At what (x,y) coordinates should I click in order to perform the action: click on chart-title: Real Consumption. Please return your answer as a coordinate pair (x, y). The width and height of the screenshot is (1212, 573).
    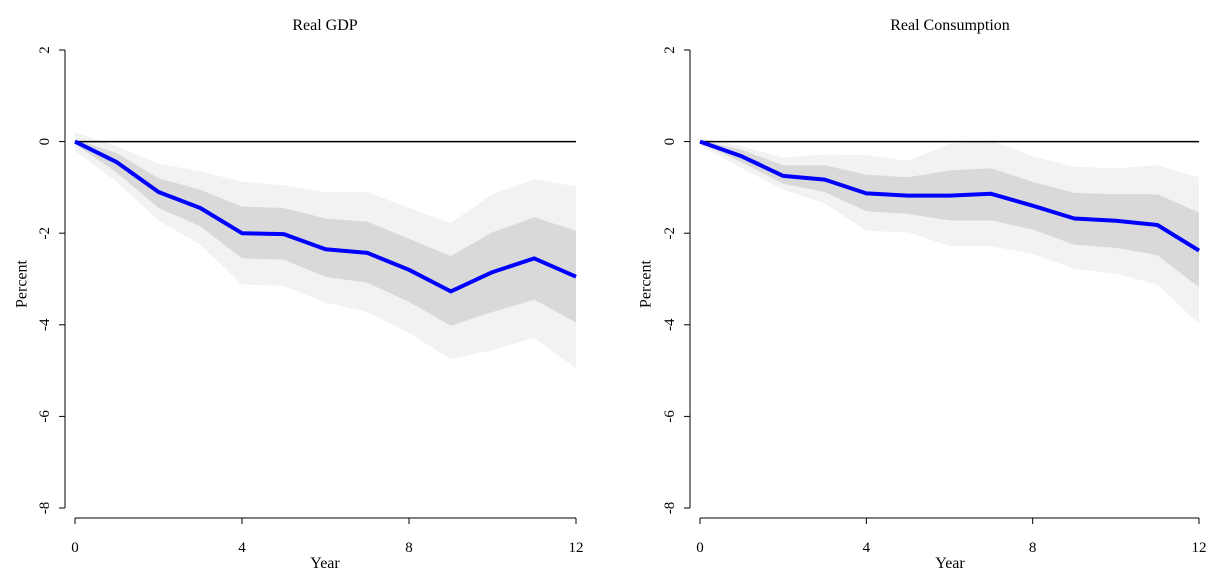
    Looking at the image, I should click on (950, 25).